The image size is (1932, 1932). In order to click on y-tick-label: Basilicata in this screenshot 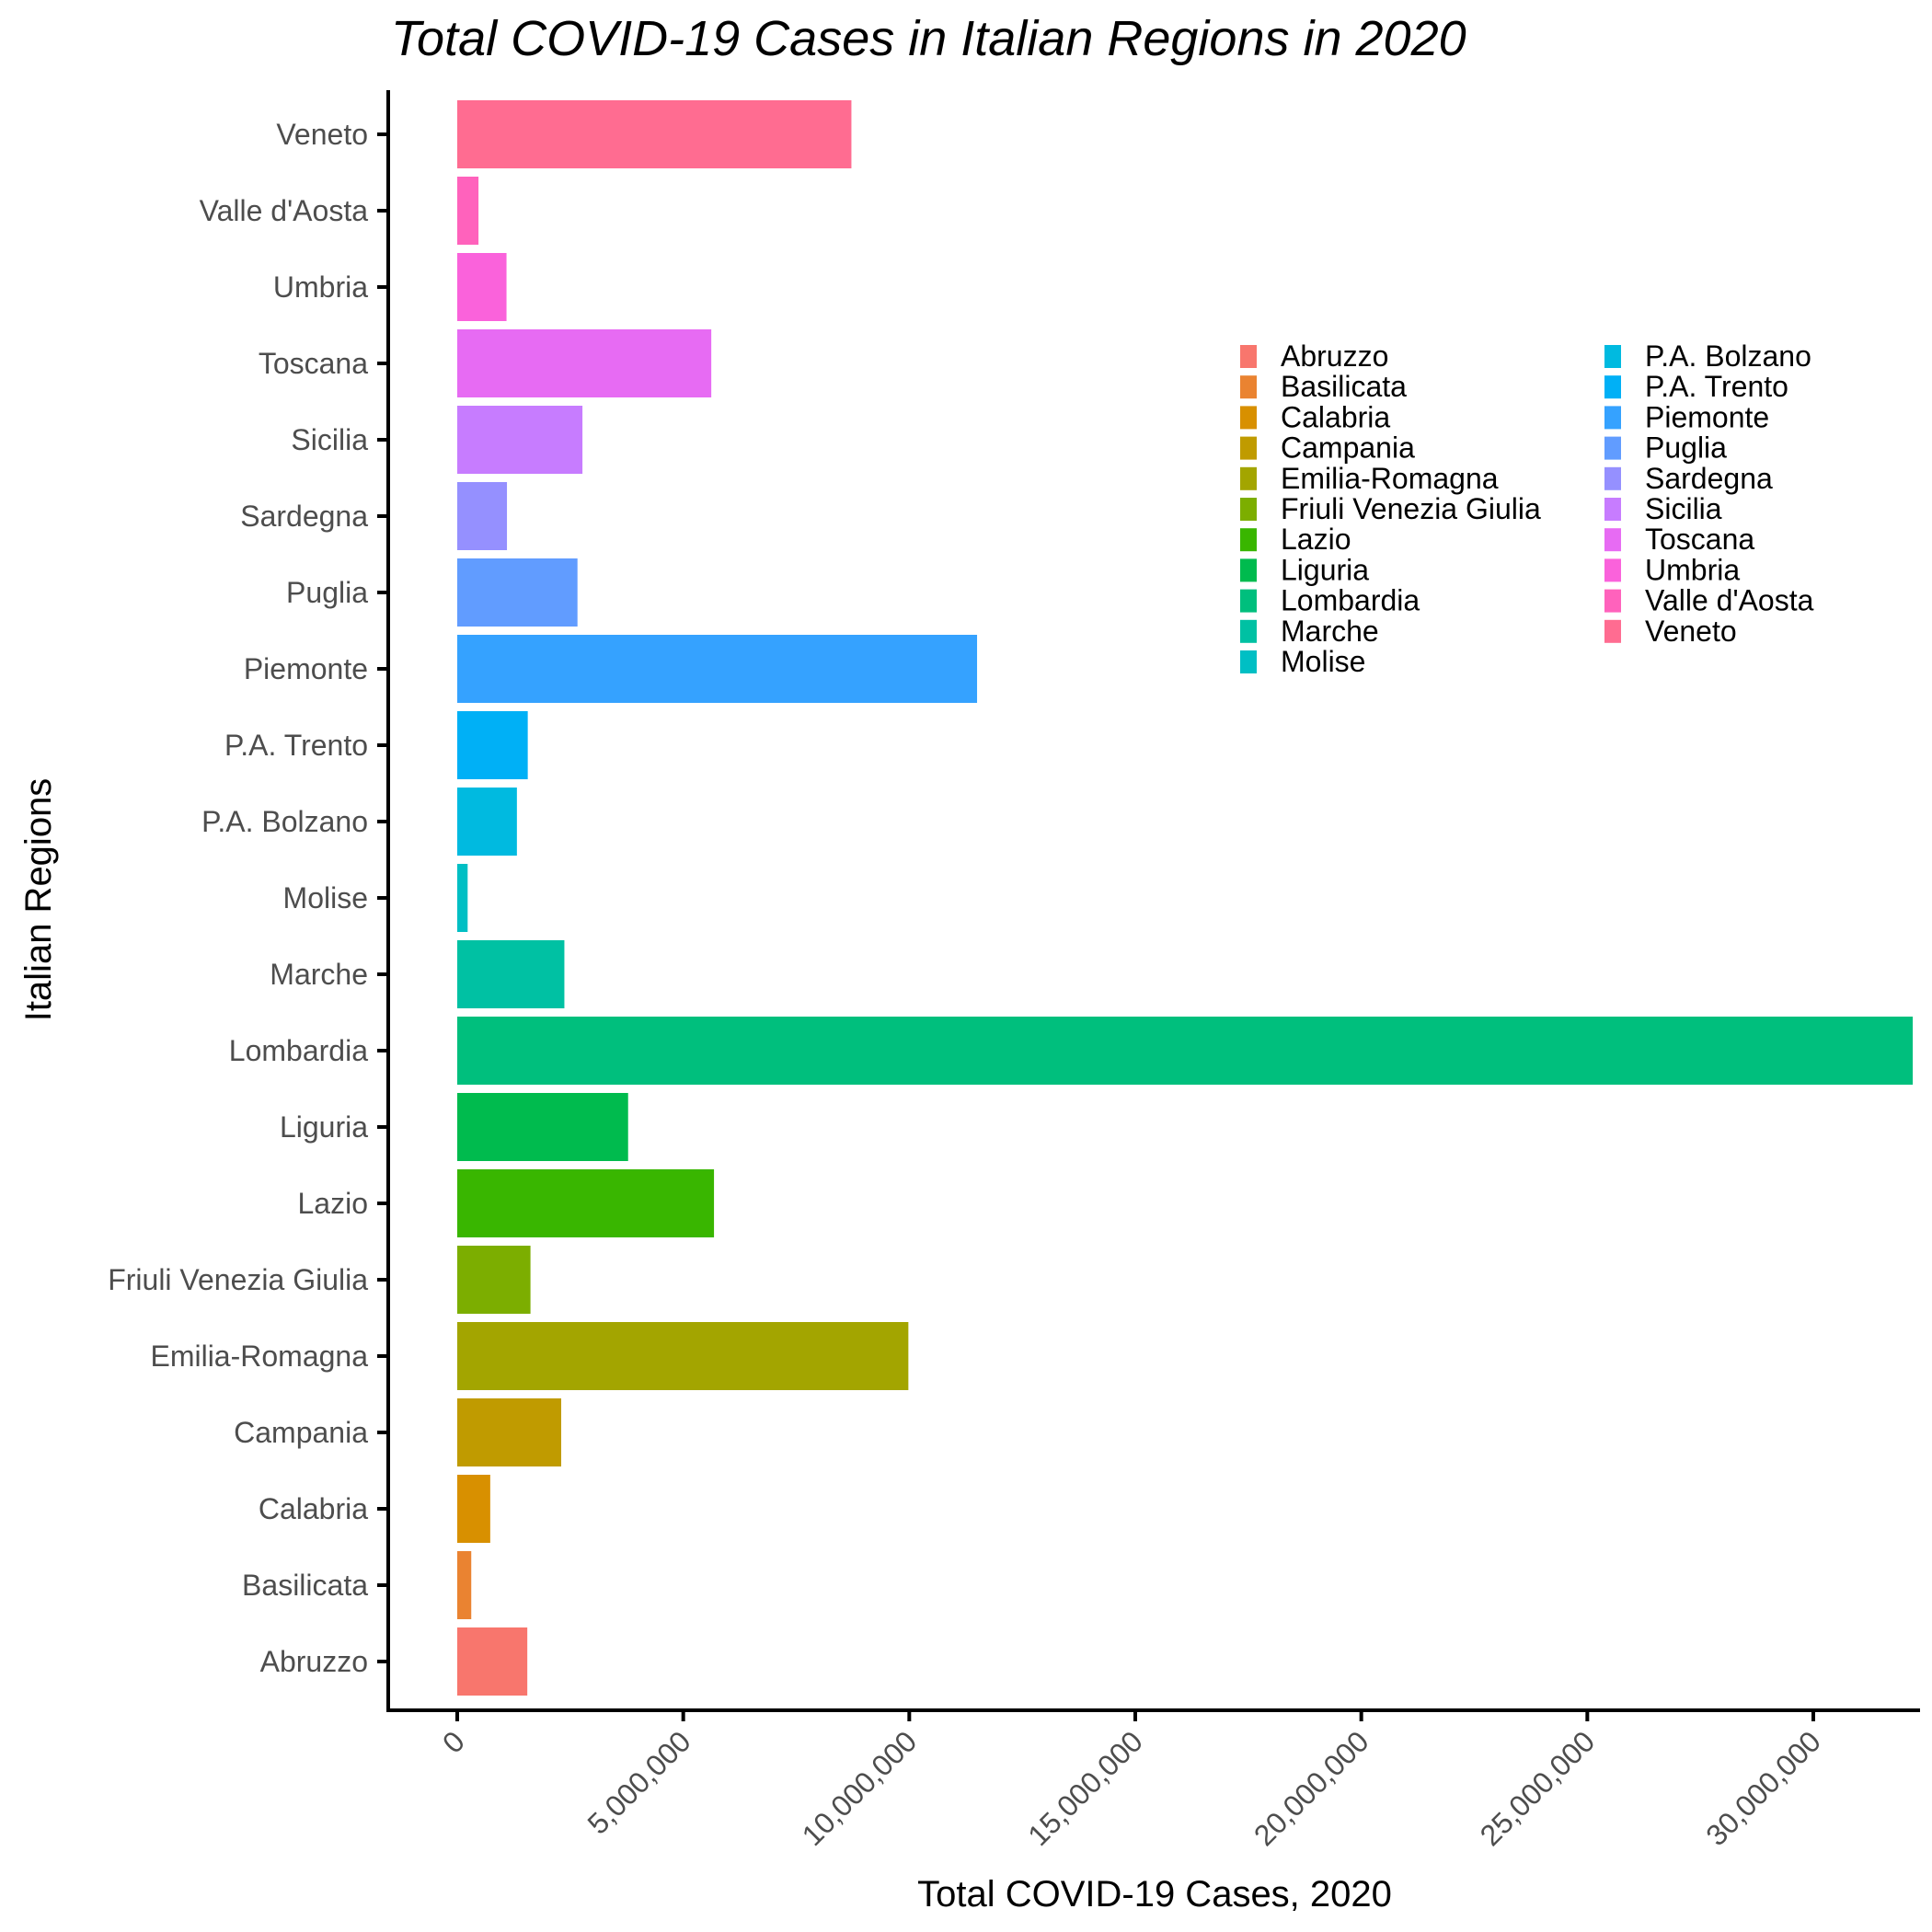, I will do `click(305, 1585)`.